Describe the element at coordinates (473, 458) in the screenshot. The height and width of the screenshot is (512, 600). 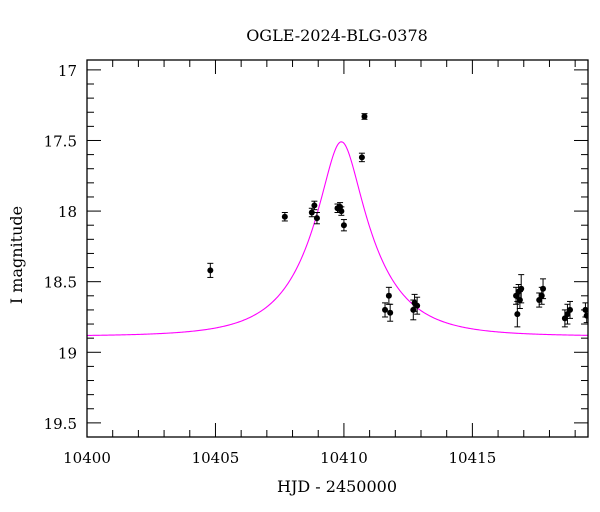
I see `x-tick-label: 10415` at that location.